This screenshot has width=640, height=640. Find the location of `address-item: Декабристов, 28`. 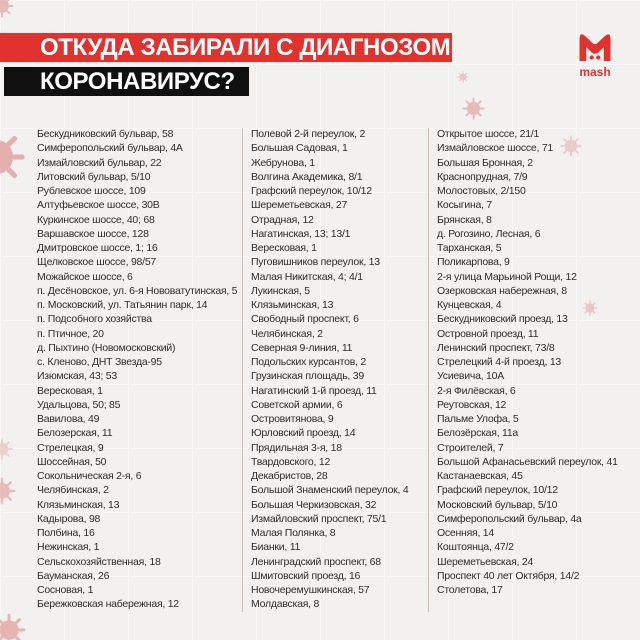

address-item: Декабристов, 28 is located at coordinates (289, 476).